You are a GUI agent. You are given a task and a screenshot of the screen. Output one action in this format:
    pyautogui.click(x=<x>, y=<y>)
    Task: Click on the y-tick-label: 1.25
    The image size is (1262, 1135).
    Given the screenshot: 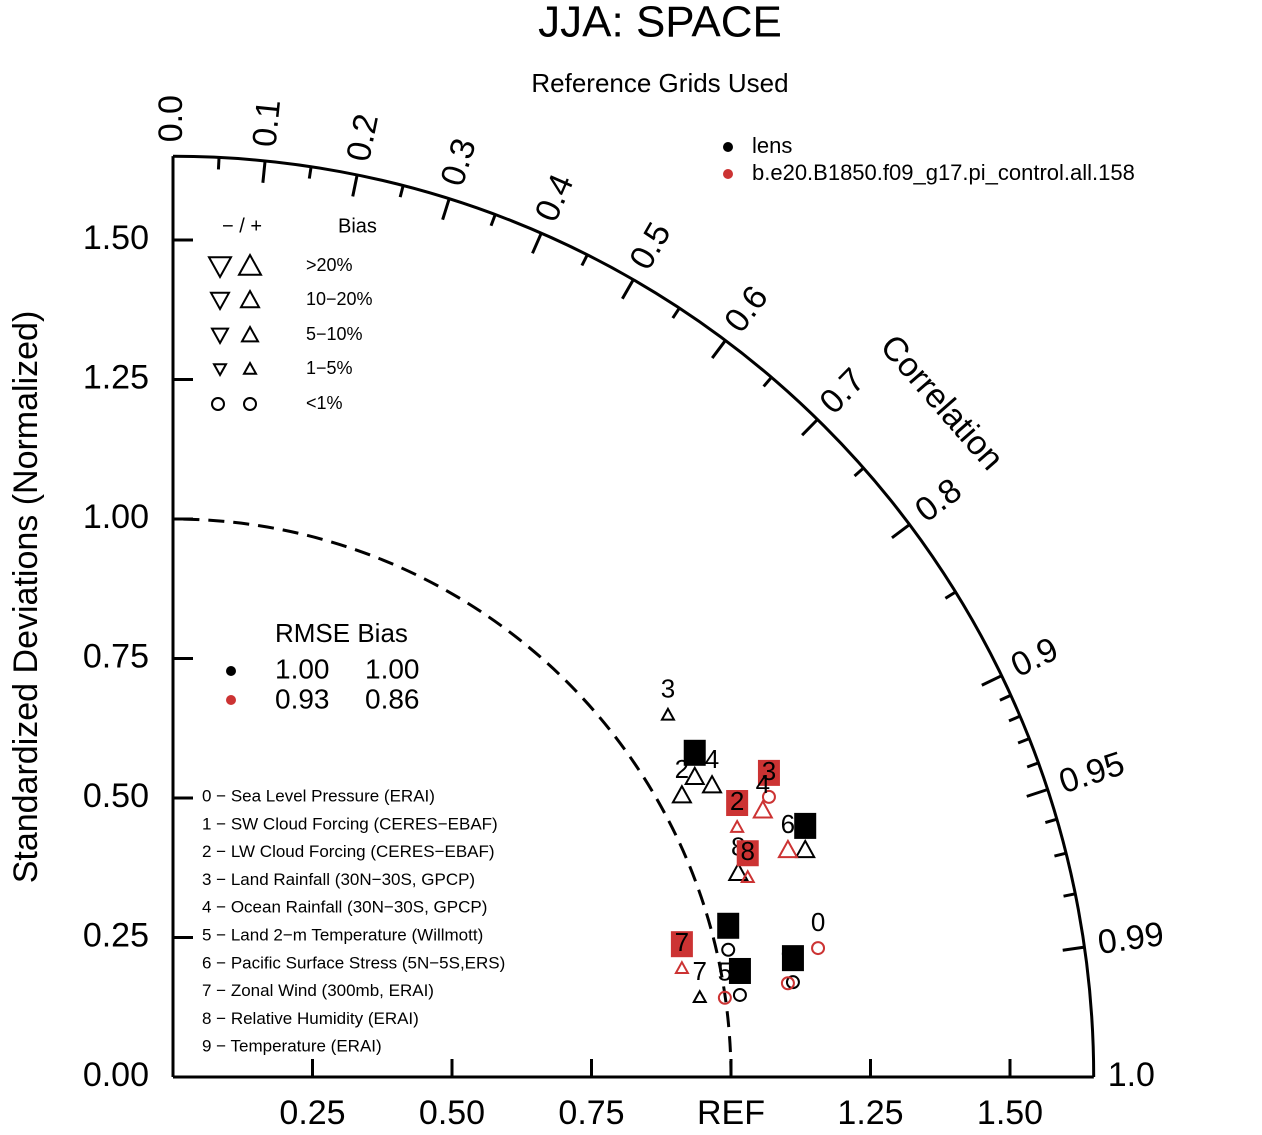 What is the action you would take?
    pyautogui.click(x=116, y=377)
    